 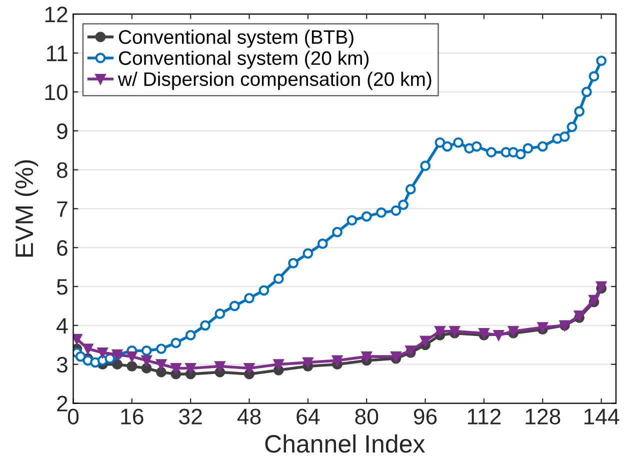 What do you see at coordinates (62, 248) in the screenshot?
I see `y-tick-label: 6` at bounding box center [62, 248].